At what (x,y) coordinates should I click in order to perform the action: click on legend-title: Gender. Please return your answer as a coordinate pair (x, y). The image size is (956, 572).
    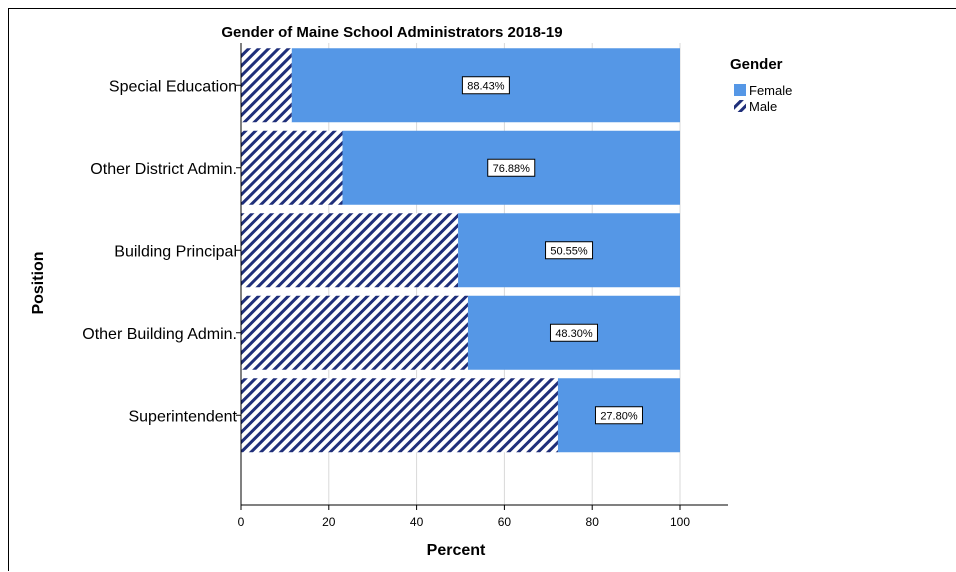
    Looking at the image, I should click on (756, 64).